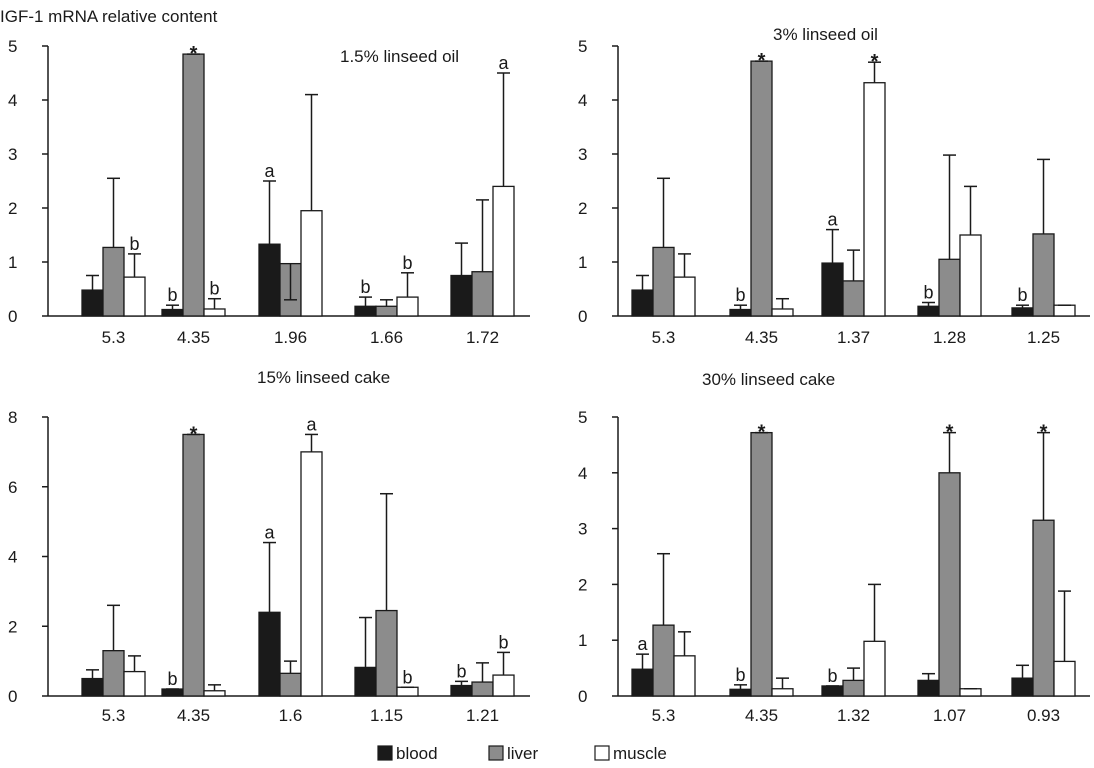  What do you see at coordinates (949, 337) in the screenshot?
I see `category-label: 1.28` at bounding box center [949, 337].